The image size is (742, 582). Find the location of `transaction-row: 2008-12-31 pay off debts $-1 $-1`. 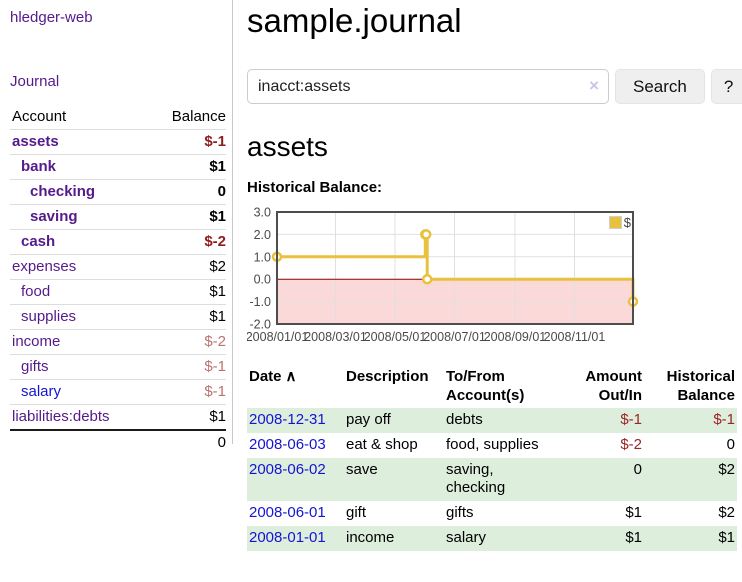

transaction-row: 2008-12-31 pay off debts $-1 $-1 is located at coordinates (492, 420).